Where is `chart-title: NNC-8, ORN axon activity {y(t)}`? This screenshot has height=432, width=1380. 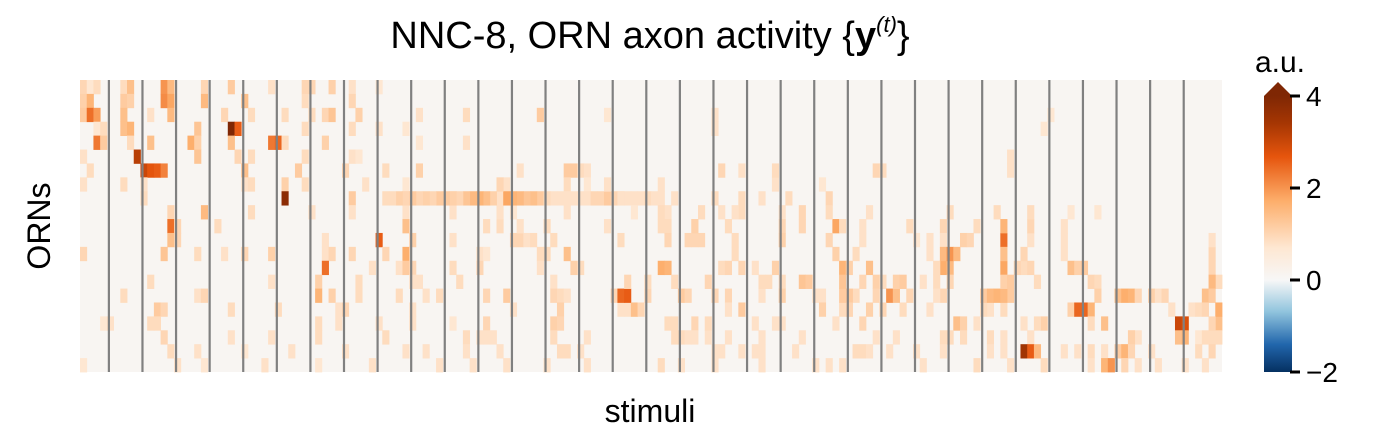 chart-title: NNC-8, ORN axon activity {y(t)} is located at coordinates (649, 34).